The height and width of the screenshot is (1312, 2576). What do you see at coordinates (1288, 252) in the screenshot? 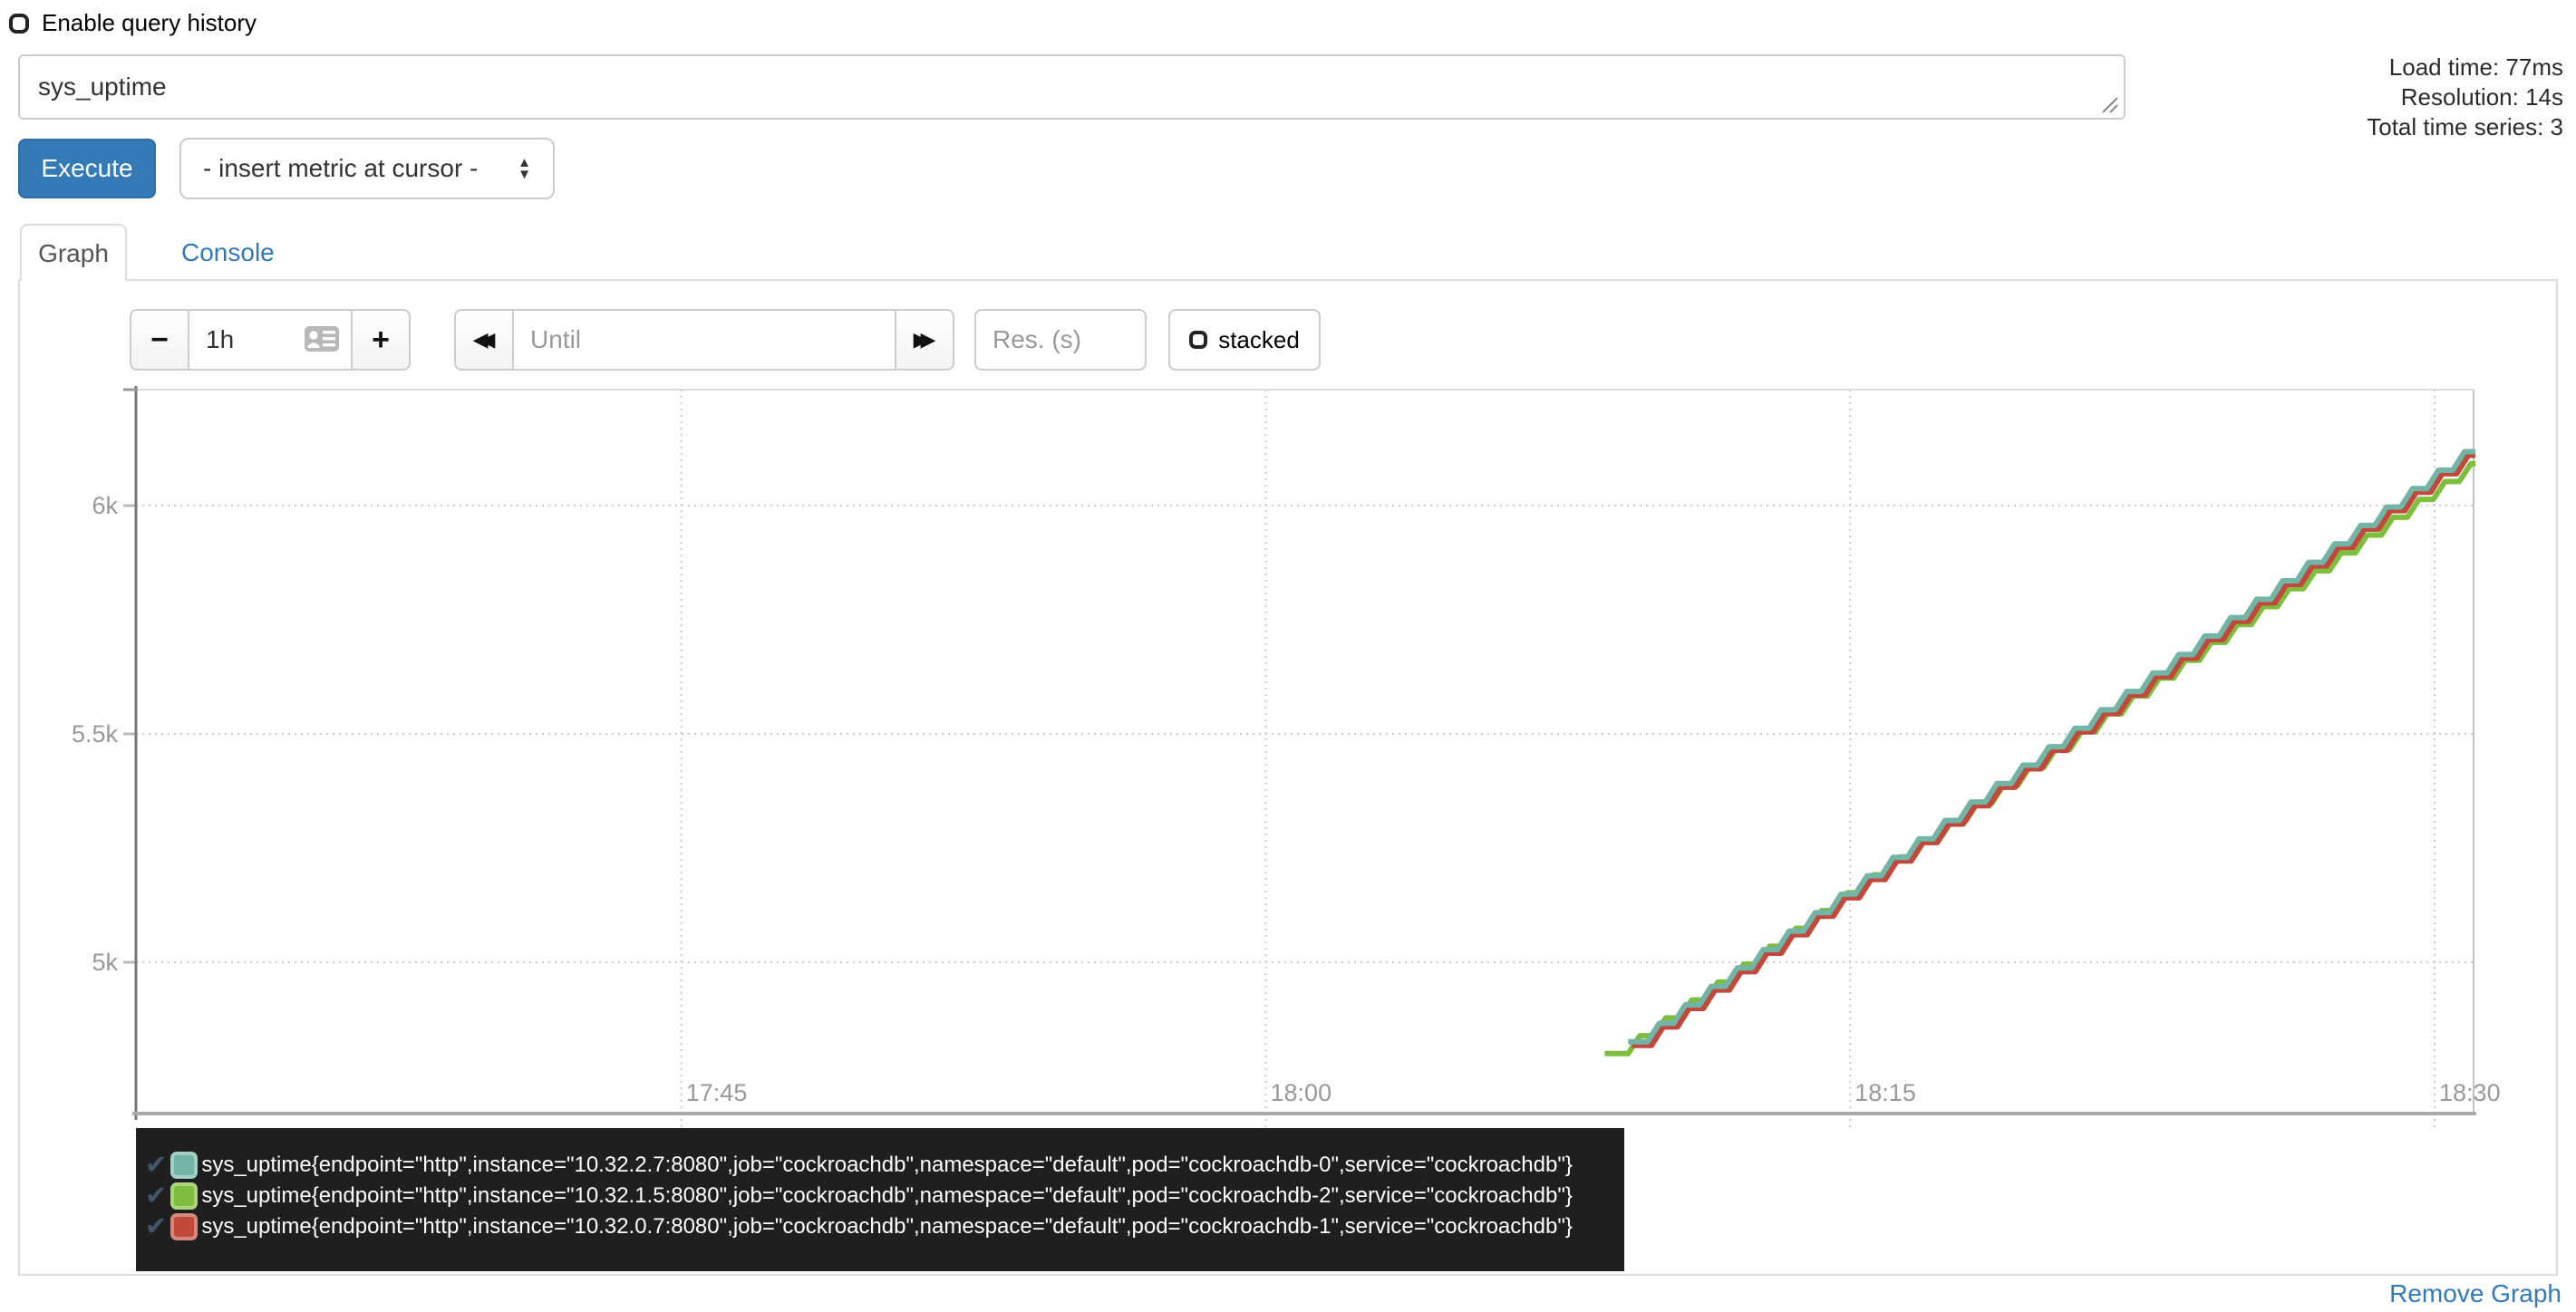
I see `tab-bar: Graph Console` at bounding box center [1288, 252].